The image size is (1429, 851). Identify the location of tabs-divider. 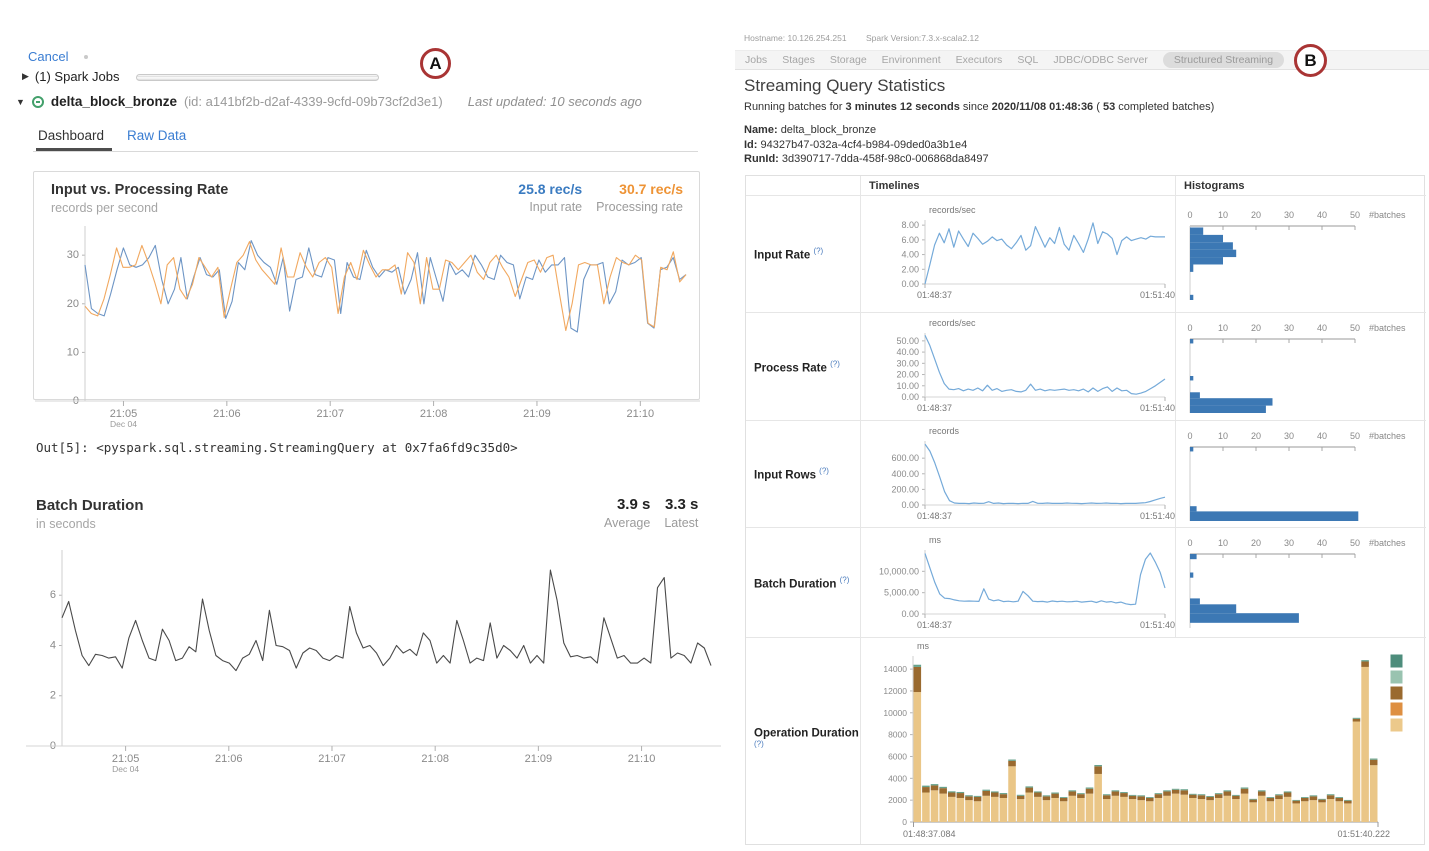
(365, 151).